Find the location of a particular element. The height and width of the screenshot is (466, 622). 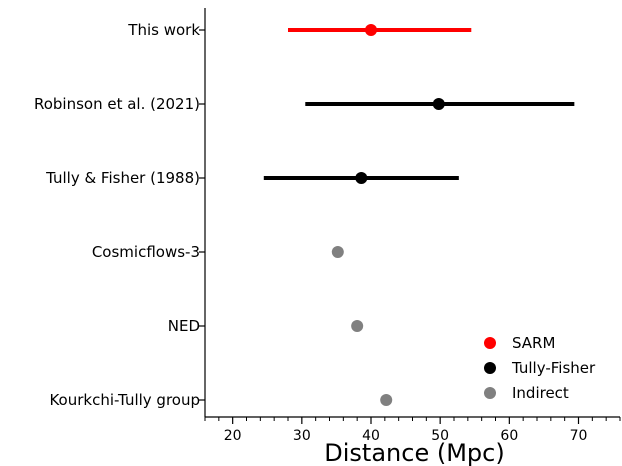

x-tick-label: 50 is located at coordinates (440, 436).